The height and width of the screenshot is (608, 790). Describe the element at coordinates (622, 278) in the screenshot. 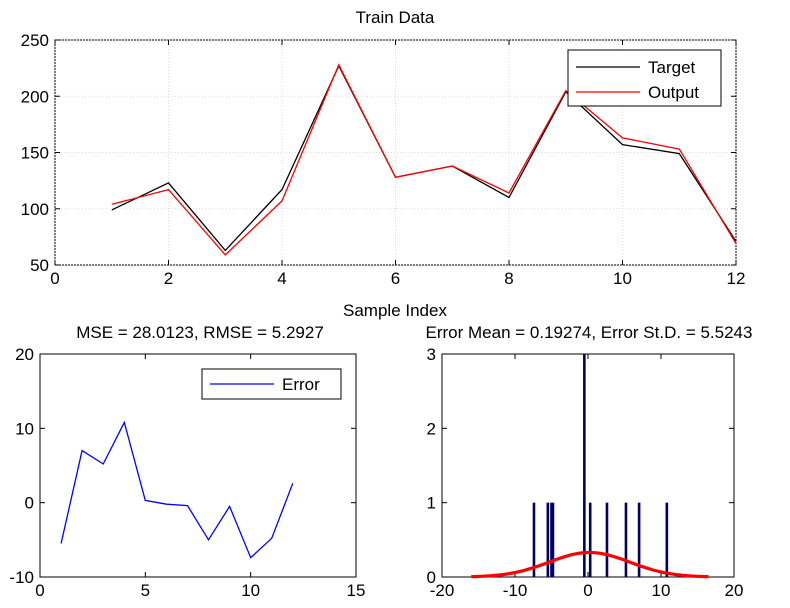

I see `train-data-x-tick-label: 10` at that location.